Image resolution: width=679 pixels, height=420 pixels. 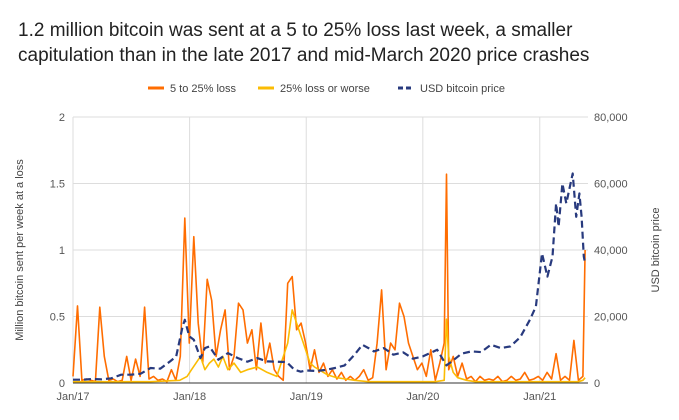 What do you see at coordinates (611, 118) in the screenshot?
I see `y2-tick-label: 80,000` at bounding box center [611, 118].